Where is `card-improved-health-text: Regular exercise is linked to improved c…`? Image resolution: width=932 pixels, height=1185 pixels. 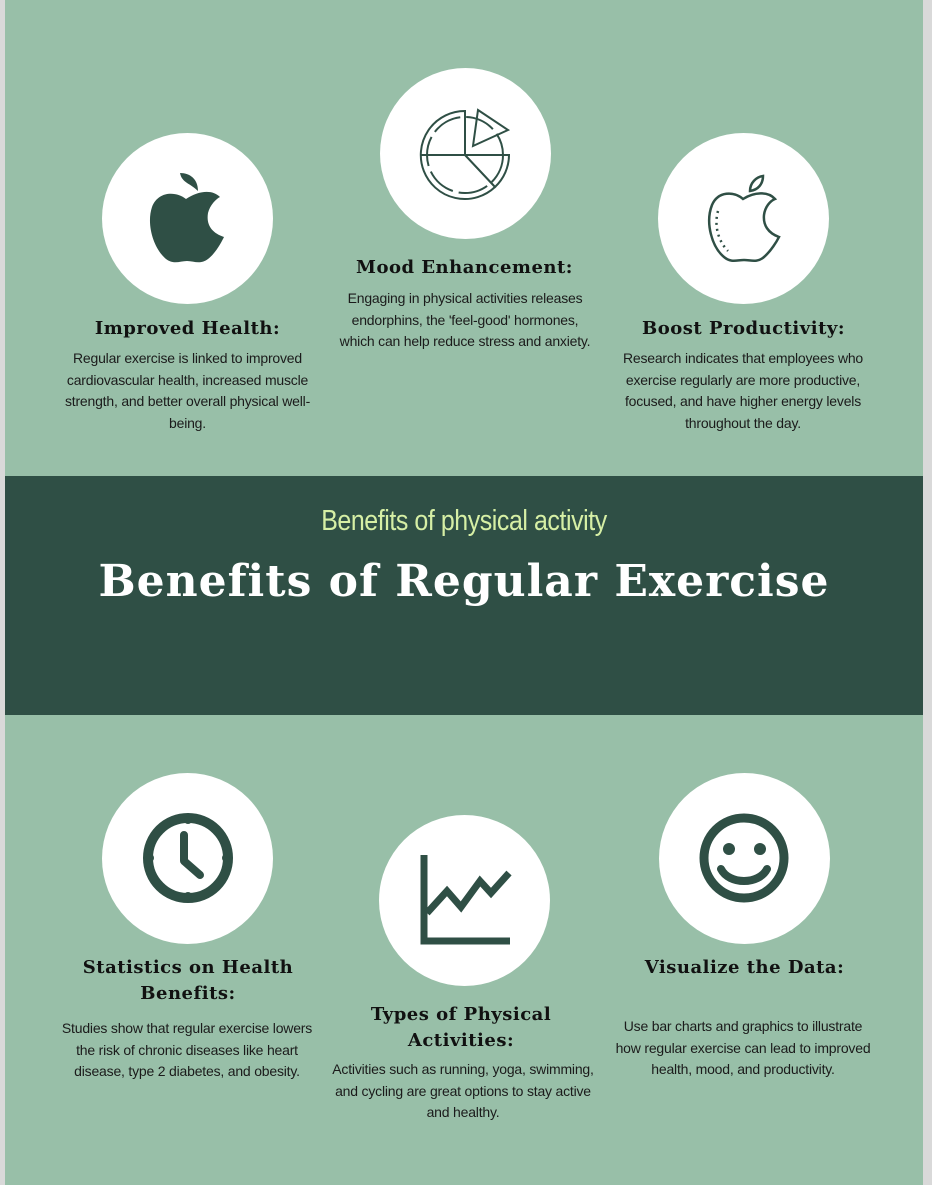 card-improved-health-text: Regular exercise is linked to improved c… is located at coordinates (187, 390).